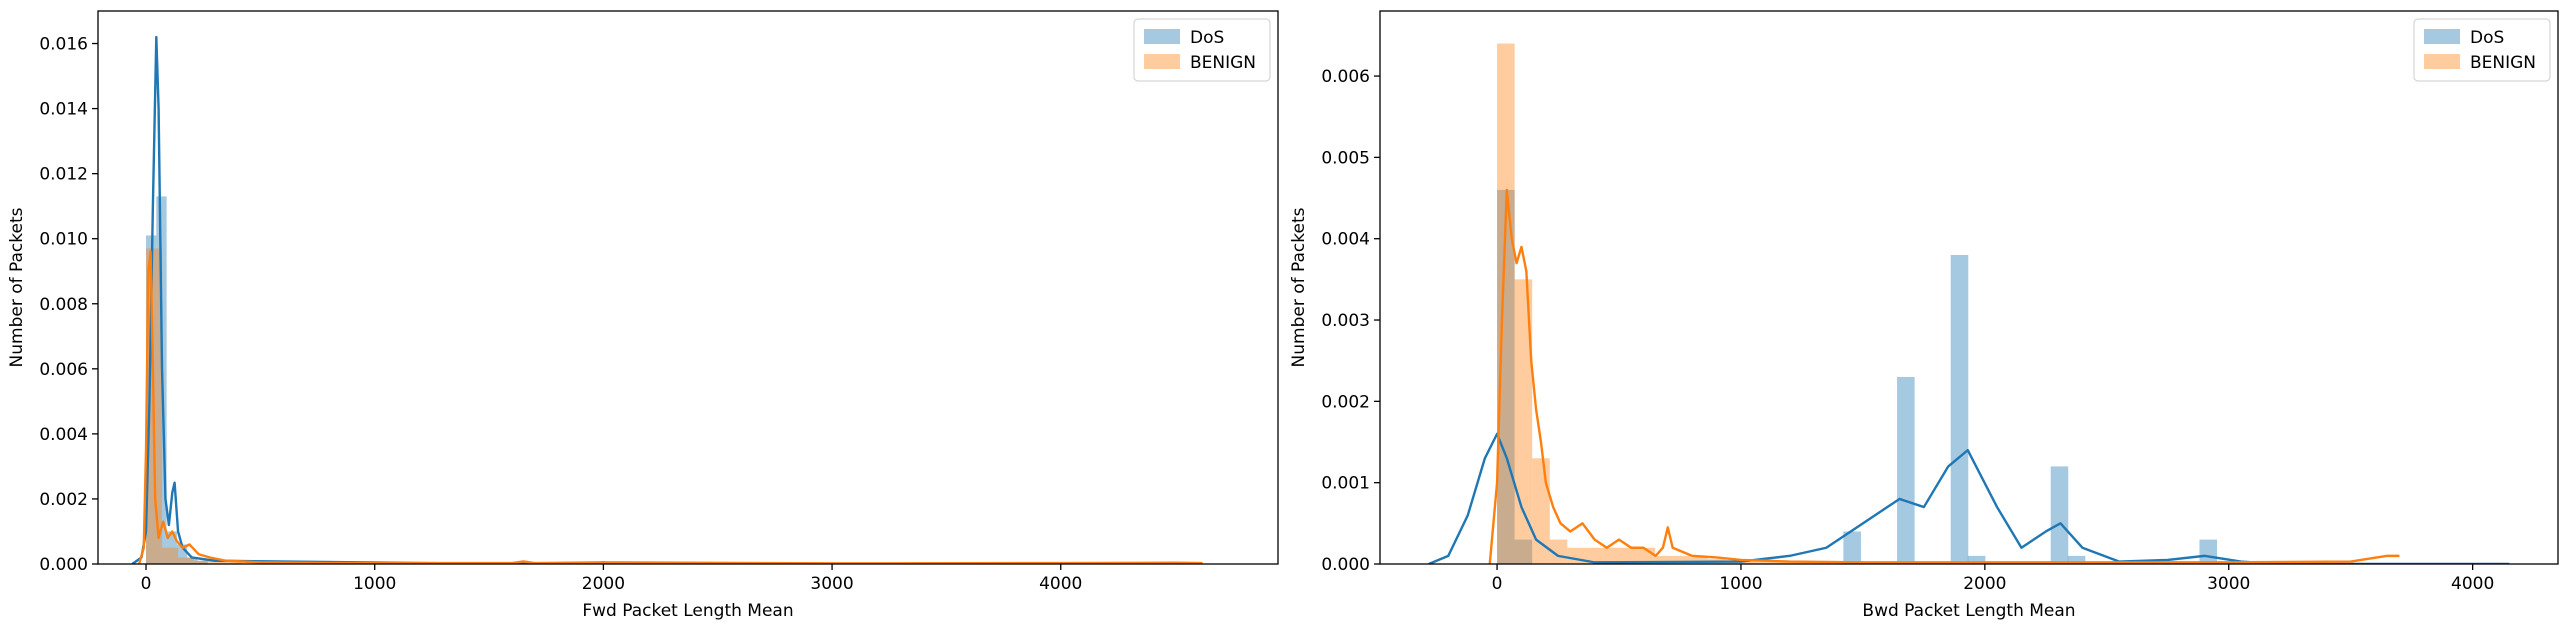 Image resolution: width=2564 pixels, height=634 pixels. Describe the element at coordinates (1345, 158) in the screenshot. I see `y-tick-label: 0.005` at that location.